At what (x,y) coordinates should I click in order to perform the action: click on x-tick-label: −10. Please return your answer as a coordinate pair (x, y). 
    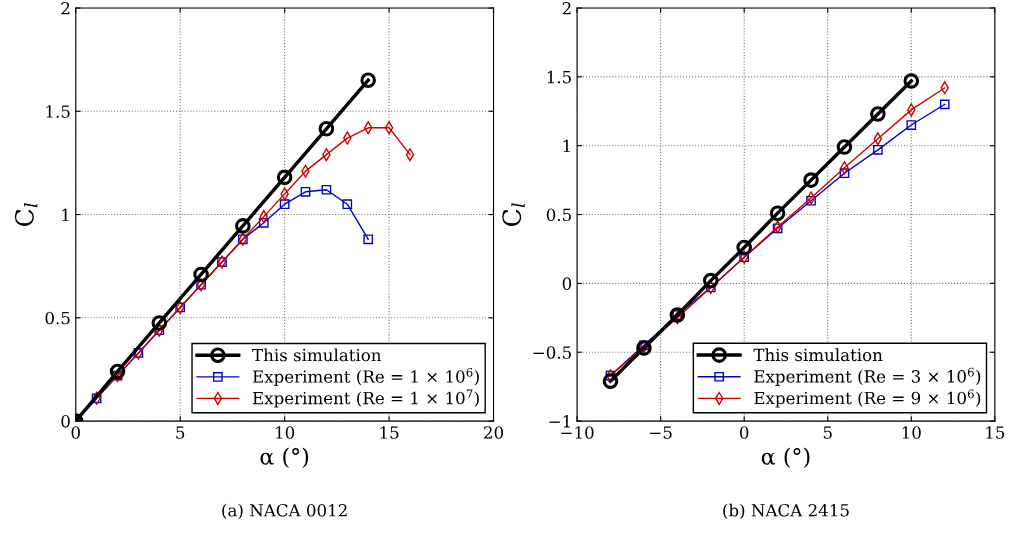
    Looking at the image, I should click on (577, 432).